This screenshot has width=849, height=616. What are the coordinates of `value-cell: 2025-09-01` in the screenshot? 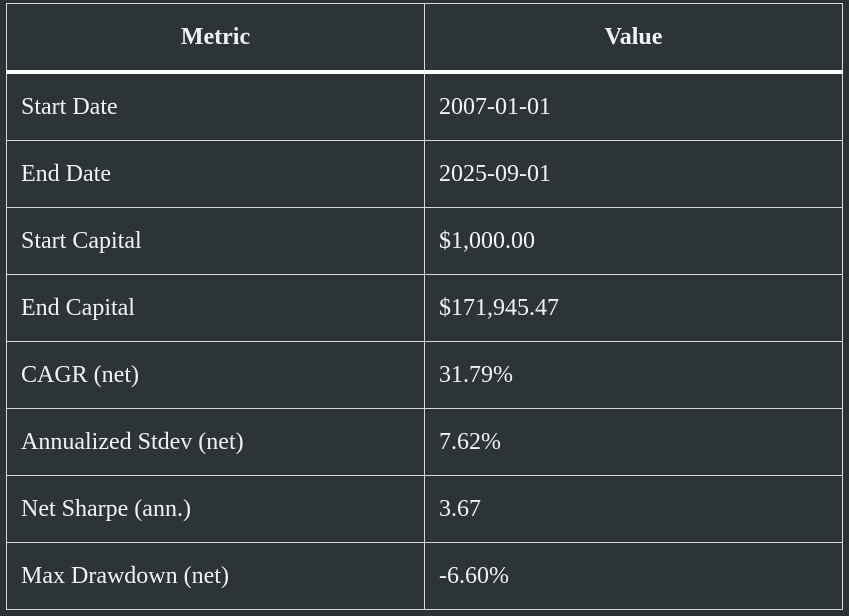 It's located at (633, 174).